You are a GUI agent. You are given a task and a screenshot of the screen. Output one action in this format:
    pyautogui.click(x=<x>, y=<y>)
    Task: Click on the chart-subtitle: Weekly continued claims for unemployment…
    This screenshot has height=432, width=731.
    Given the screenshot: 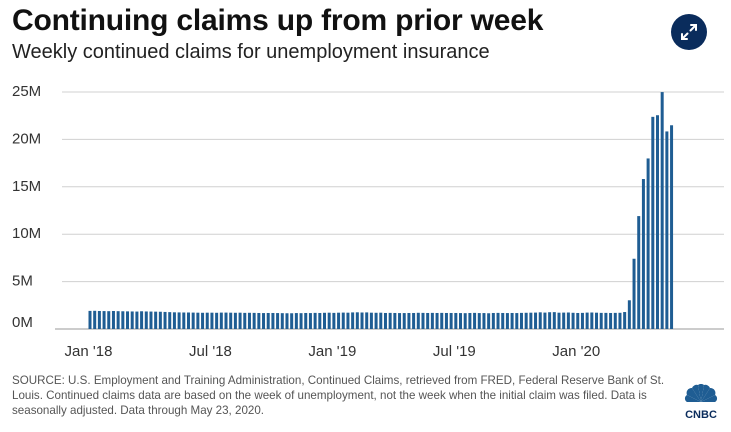 What is the action you would take?
    pyautogui.click(x=251, y=52)
    